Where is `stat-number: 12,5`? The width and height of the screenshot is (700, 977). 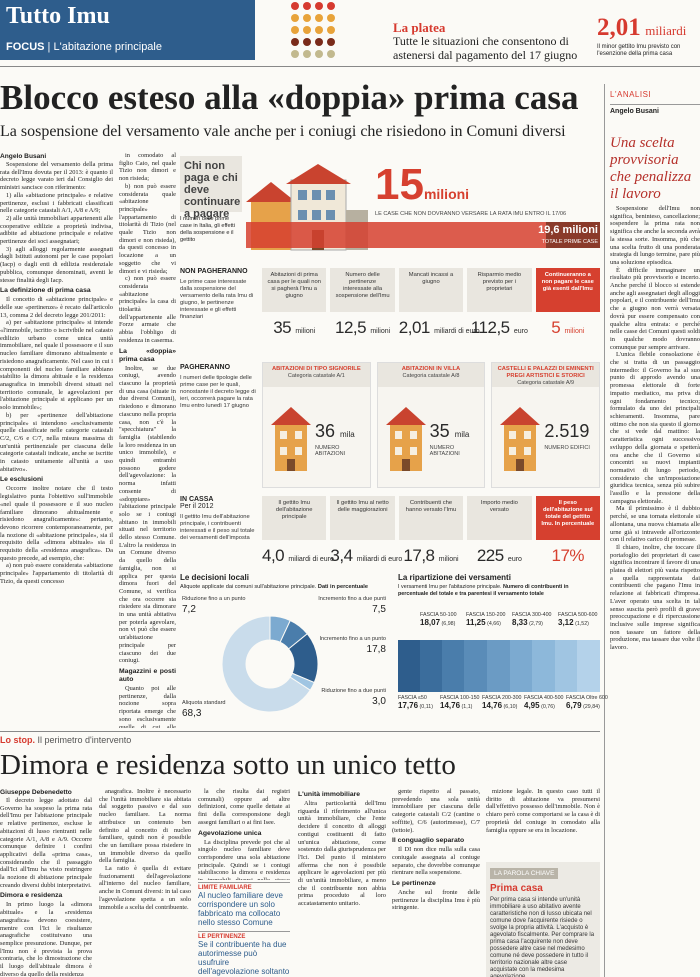
stat-number: 12,5 is located at coordinates (351, 327).